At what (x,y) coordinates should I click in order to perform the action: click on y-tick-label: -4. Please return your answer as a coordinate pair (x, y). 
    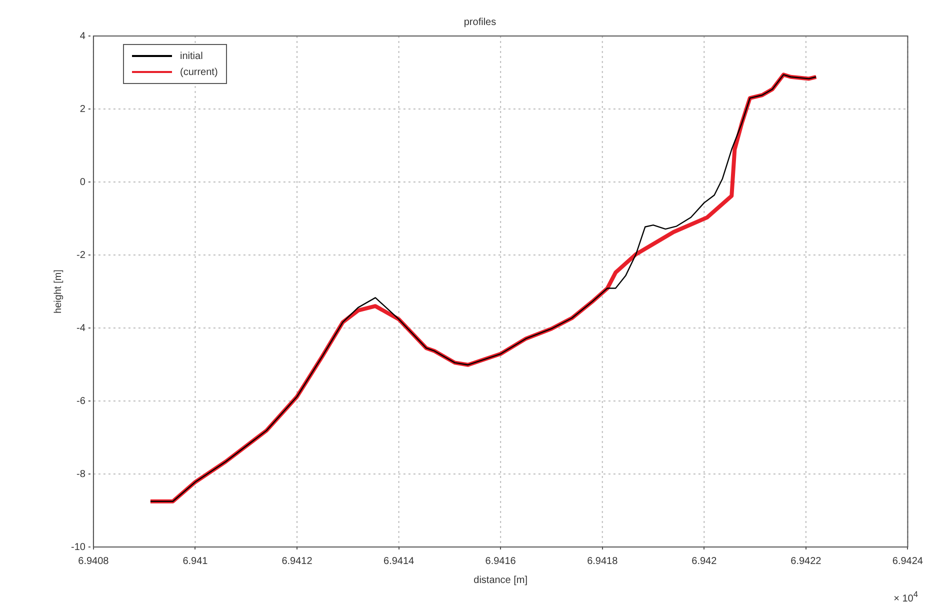
    Looking at the image, I should click on (81, 328).